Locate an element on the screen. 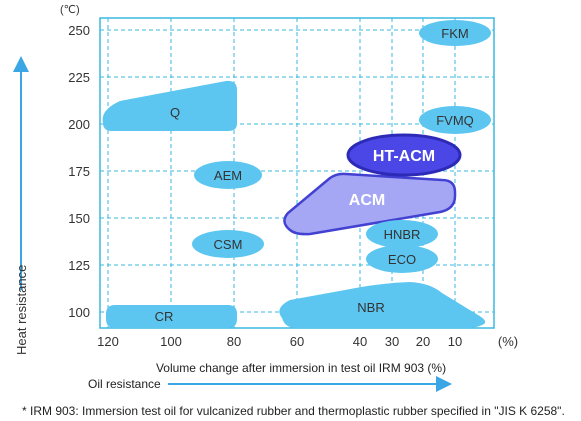 This screenshot has height=421, width=581. region-label-nbr: NBR is located at coordinates (370, 307).